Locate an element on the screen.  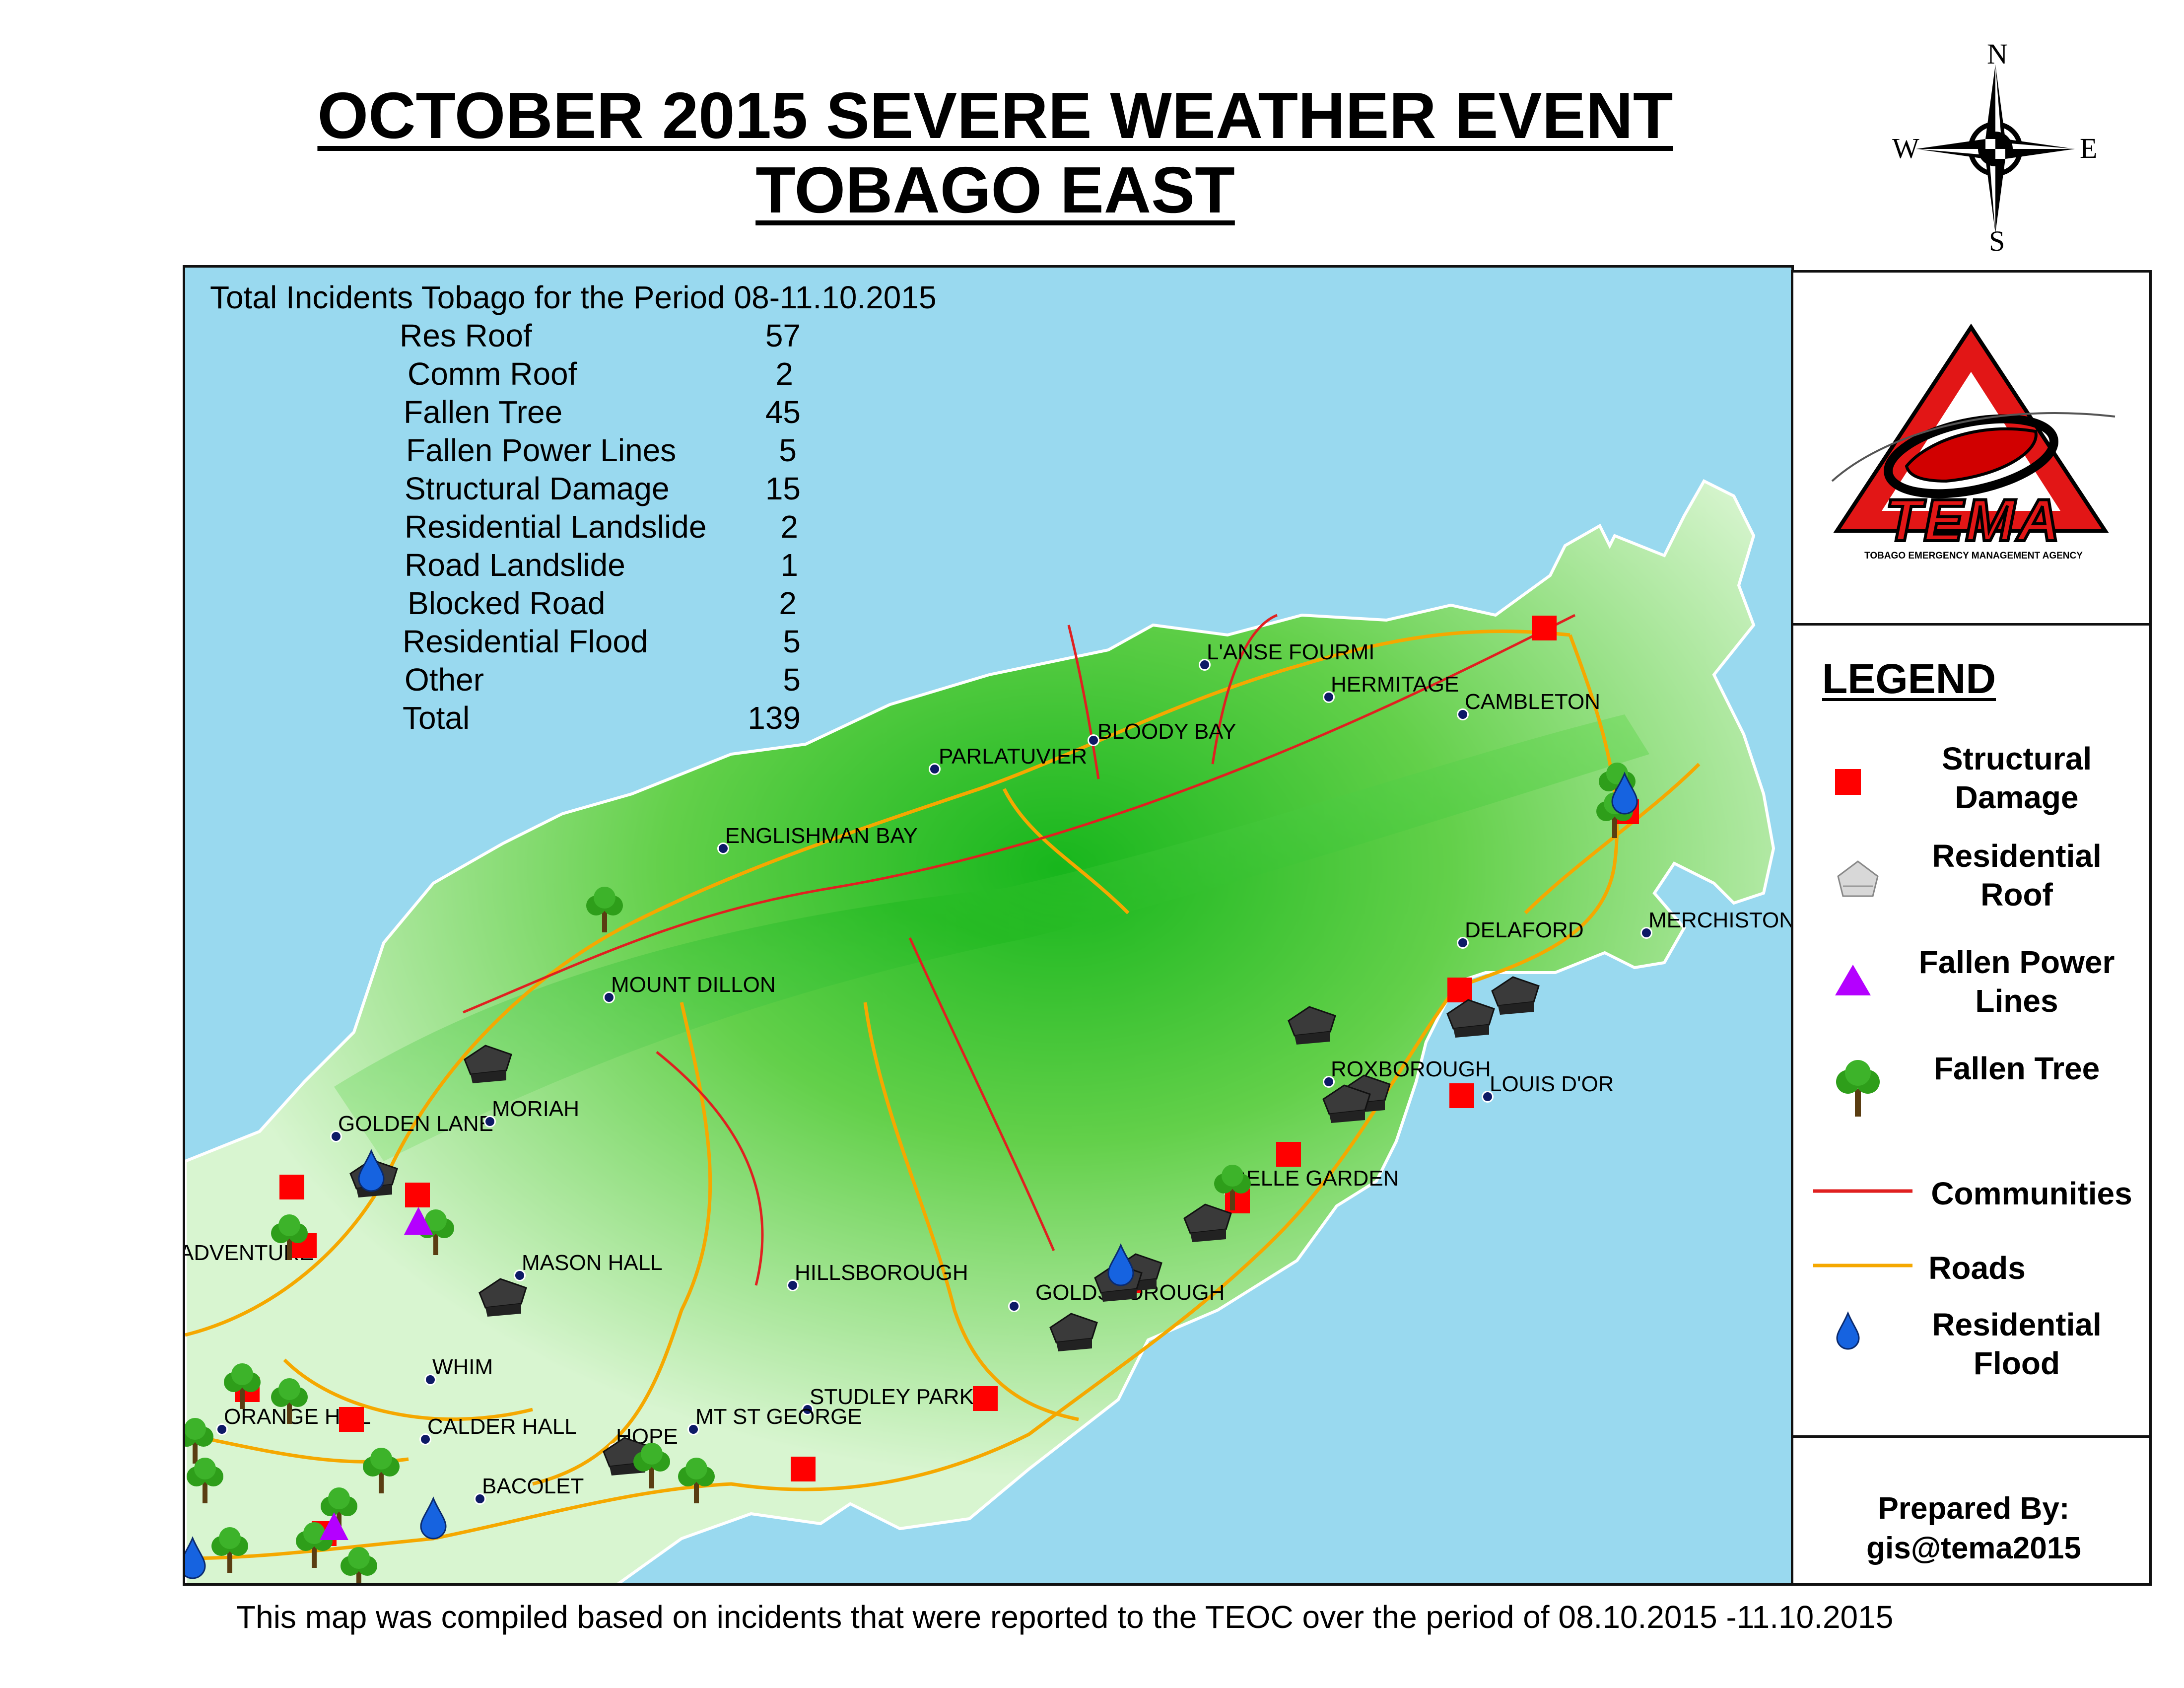
place-label: DELAFORD is located at coordinates (1520, 933).